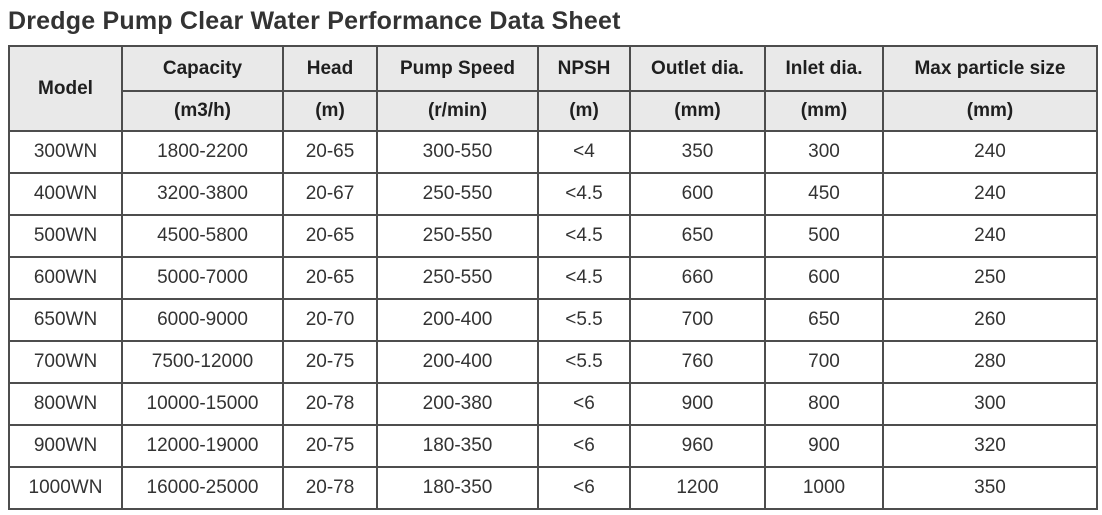  Describe the element at coordinates (202, 488) in the screenshot. I see `table-cell: 16000-25000` at that location.